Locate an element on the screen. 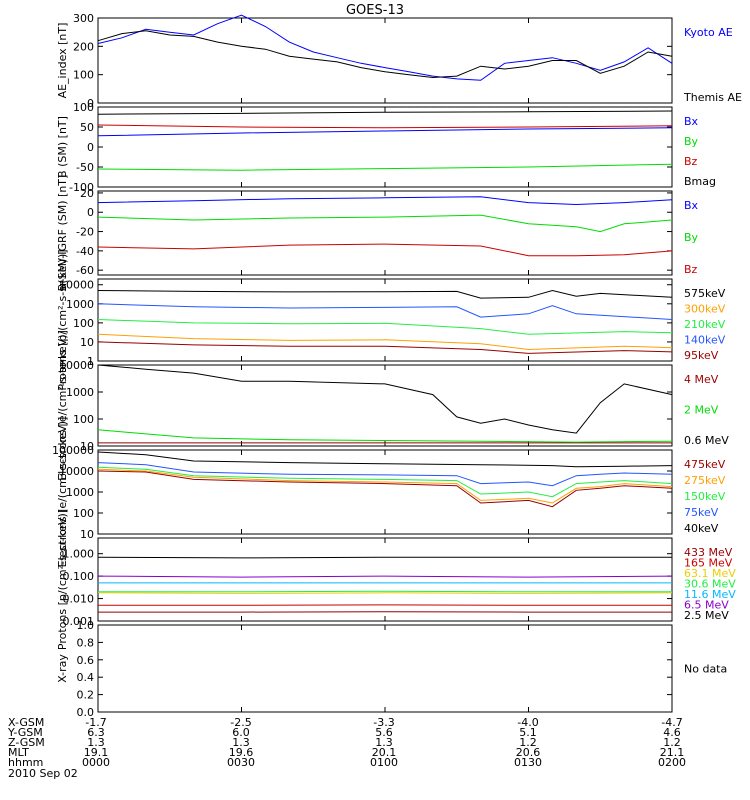 The width and height of the screenshot is (750, 800). y-tick-label: 0.4 is located at coordinates (86, 677).